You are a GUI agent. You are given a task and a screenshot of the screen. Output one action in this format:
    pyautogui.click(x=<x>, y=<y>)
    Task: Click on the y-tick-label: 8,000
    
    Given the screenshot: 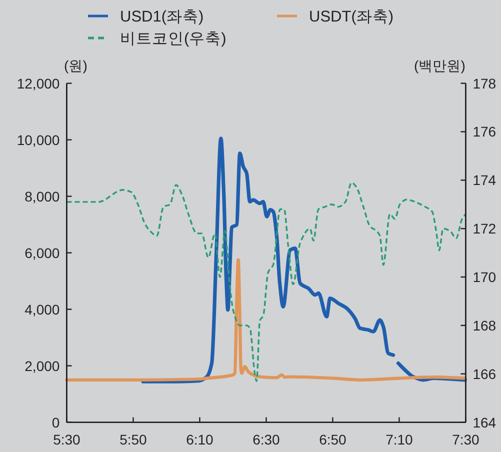 What is the action you would take?
    pyautogui.click(x=42, y=196)
    